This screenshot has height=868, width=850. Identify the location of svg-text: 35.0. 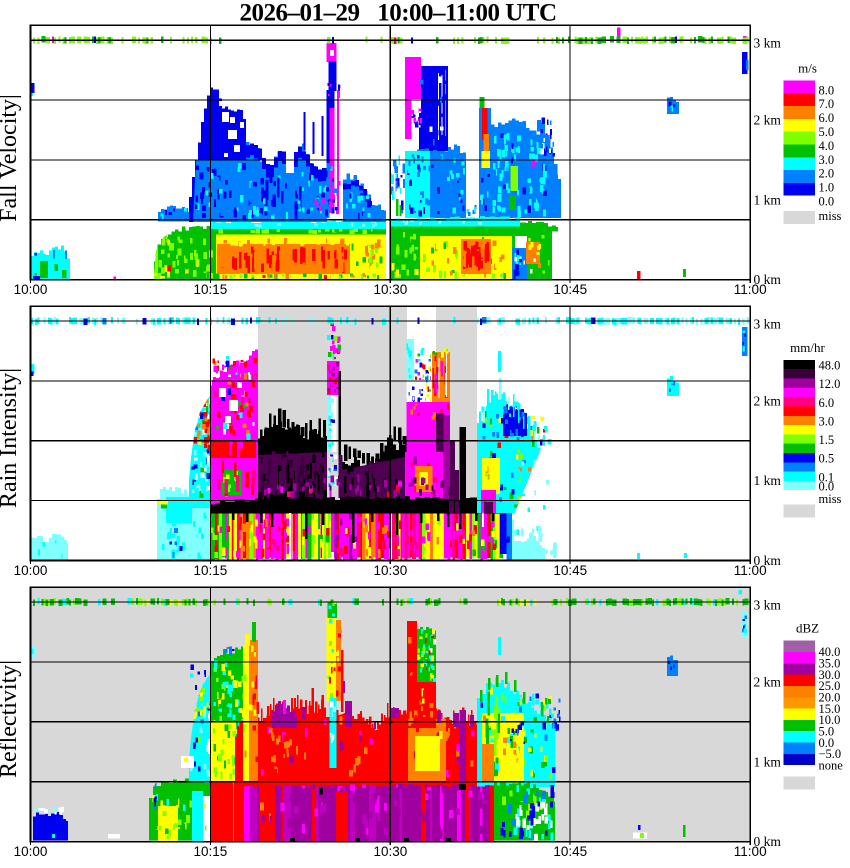
(830, 664).